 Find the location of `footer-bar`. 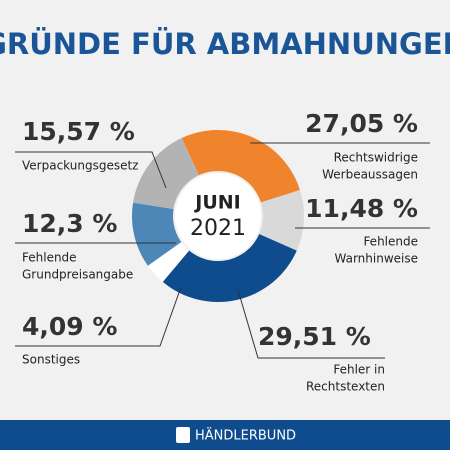

footer-bar is located at coordinates (225, 435).